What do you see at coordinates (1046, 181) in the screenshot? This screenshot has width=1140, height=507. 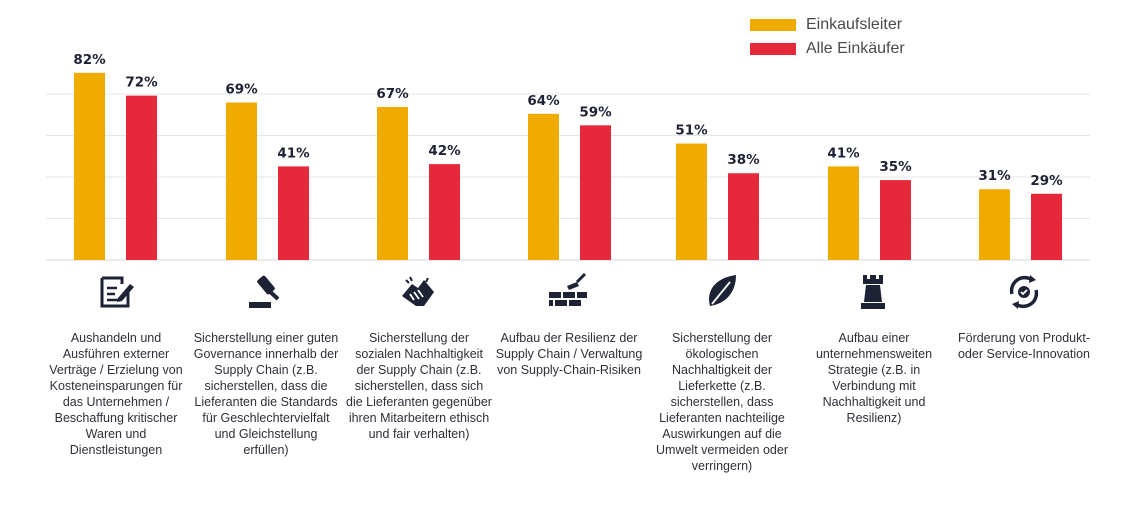 I see `data-label-alle-einkaeufer-7: 29%` at bounding box center [1046, 181].